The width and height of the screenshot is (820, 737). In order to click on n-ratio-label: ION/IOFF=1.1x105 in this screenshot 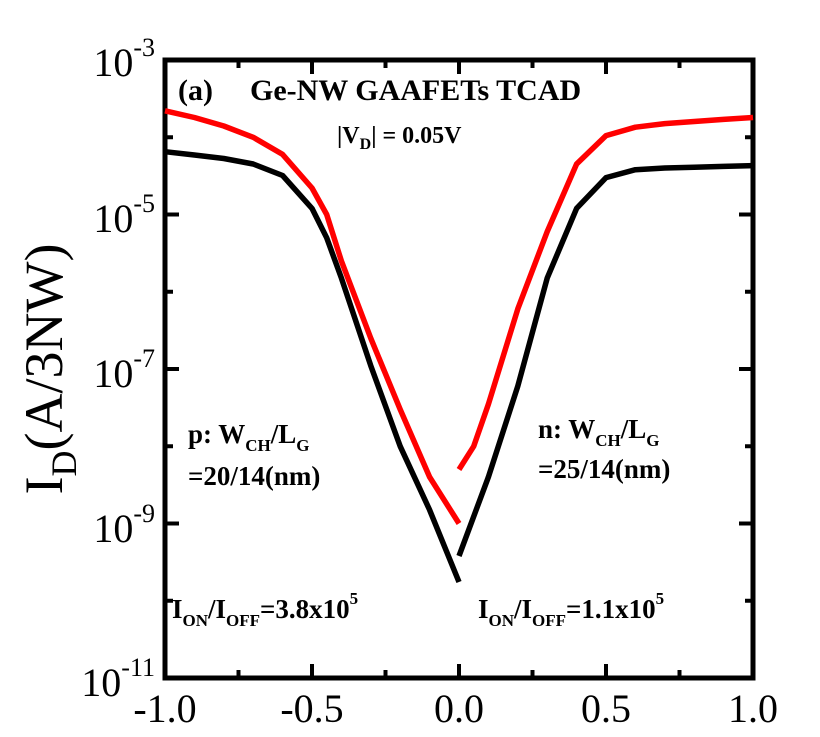, I will do `click(571, 609)`.